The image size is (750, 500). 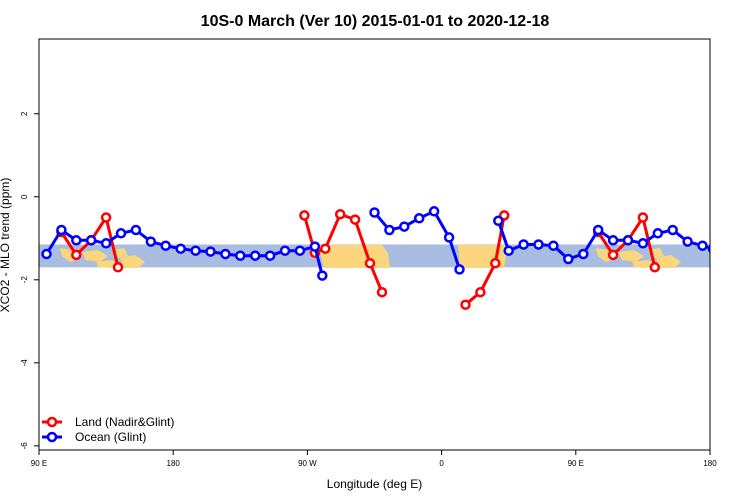 I want to click on y-tick-label: -2, so click(x=24, y=280).